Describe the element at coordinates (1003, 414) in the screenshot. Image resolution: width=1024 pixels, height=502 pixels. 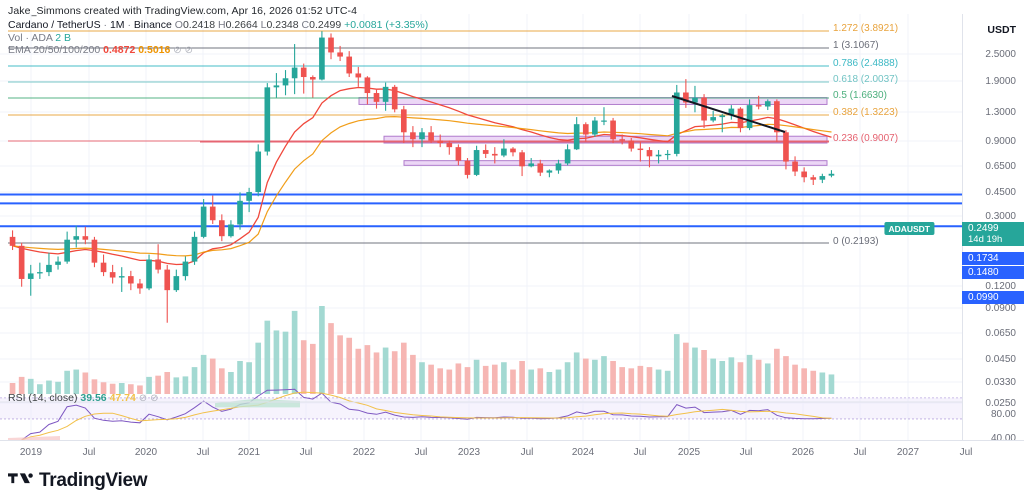
I see `price-tick: 80.00` at that location.